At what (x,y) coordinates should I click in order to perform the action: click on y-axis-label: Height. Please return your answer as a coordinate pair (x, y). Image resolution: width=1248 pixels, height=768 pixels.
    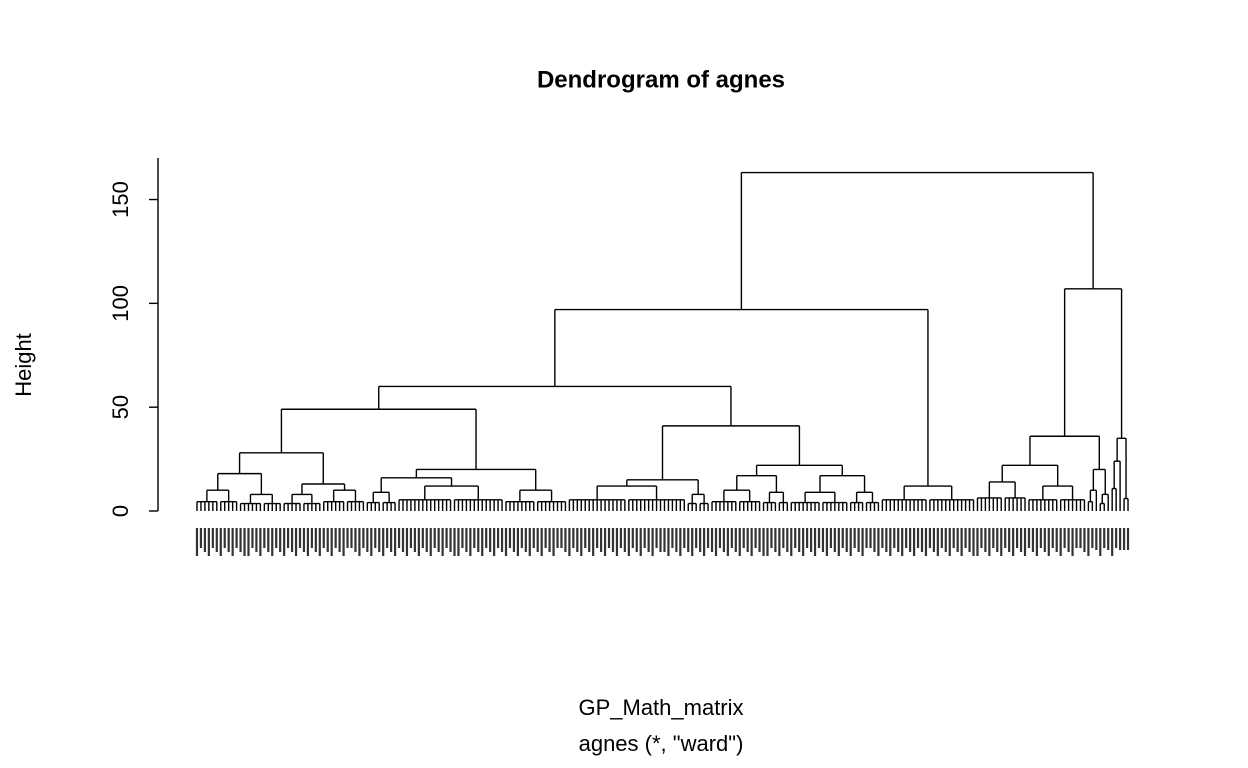
    Looking at the image, I should click on (23, 365).